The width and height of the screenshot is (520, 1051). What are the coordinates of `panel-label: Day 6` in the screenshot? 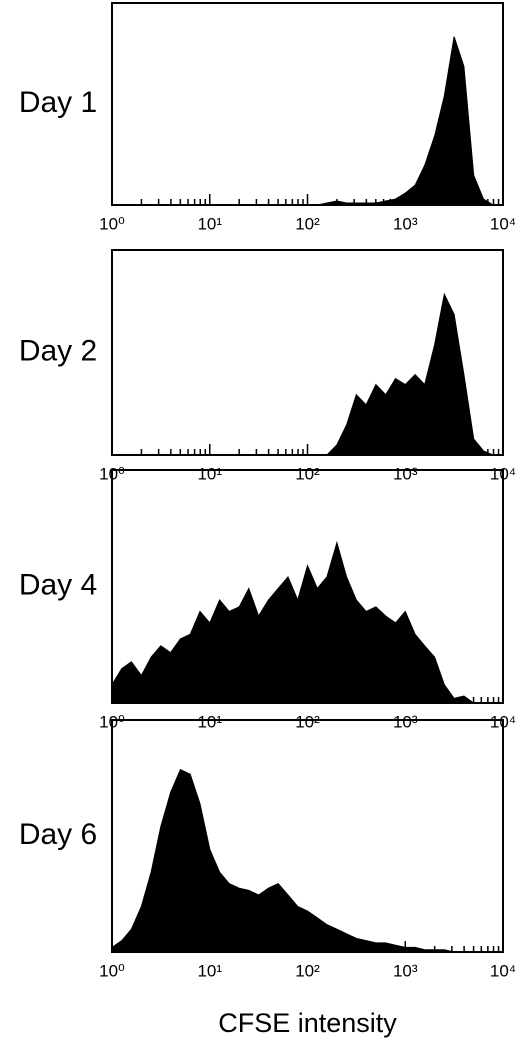 It's located at (58, 834).